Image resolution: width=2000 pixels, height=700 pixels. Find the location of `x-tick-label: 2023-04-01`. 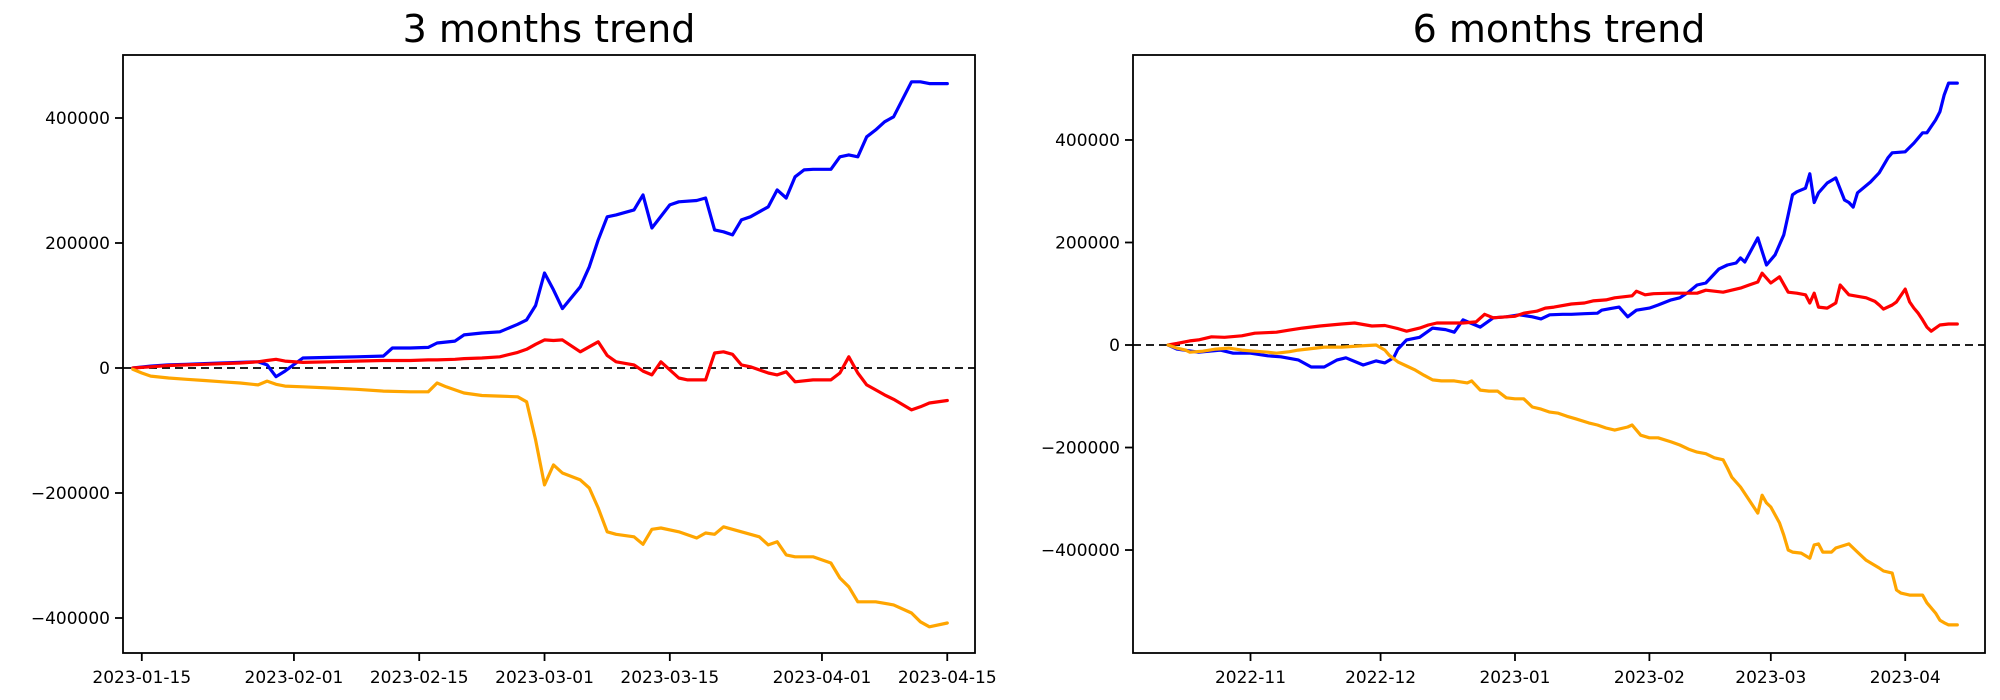

x-tick-label: 2023-04-01 is located at coordinates (822, 678).